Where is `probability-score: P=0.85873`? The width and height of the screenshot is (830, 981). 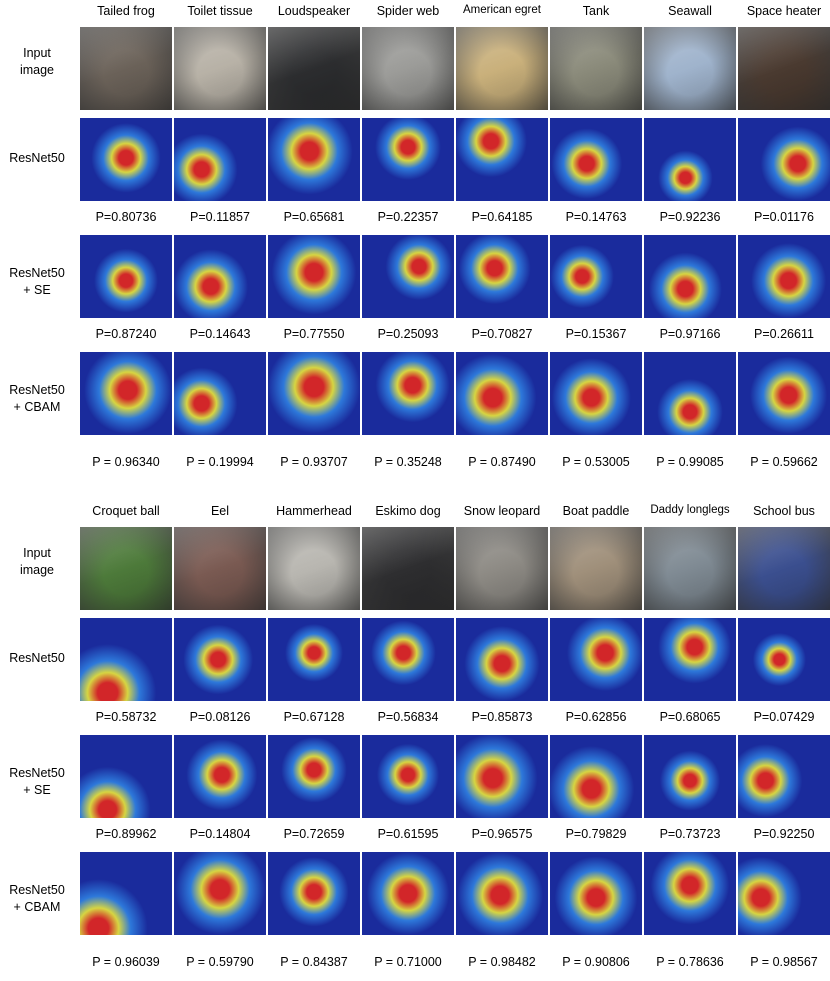
probability-score: P=0.85873 is located at coordinates (502, 717).